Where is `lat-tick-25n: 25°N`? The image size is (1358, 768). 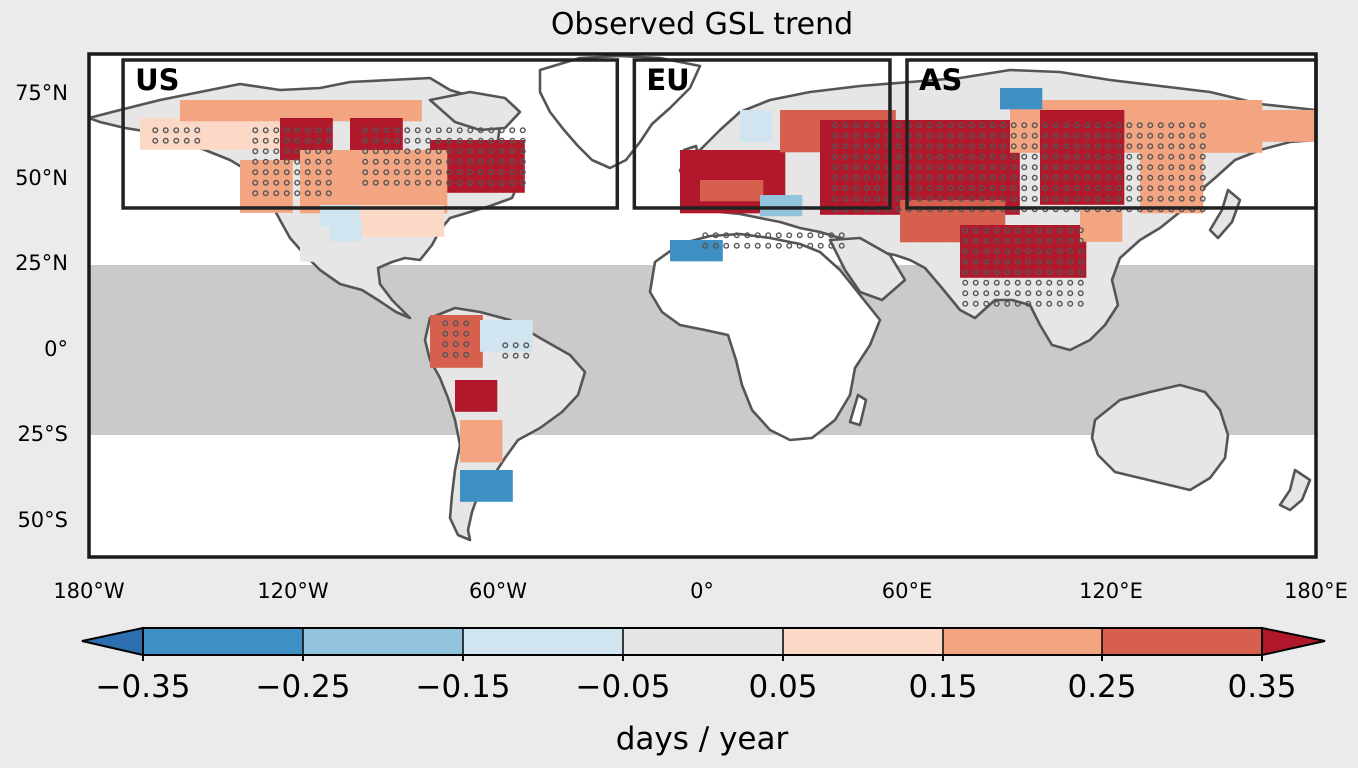
lat-tick-25n: 25°N is located at coordinates (41, 263).